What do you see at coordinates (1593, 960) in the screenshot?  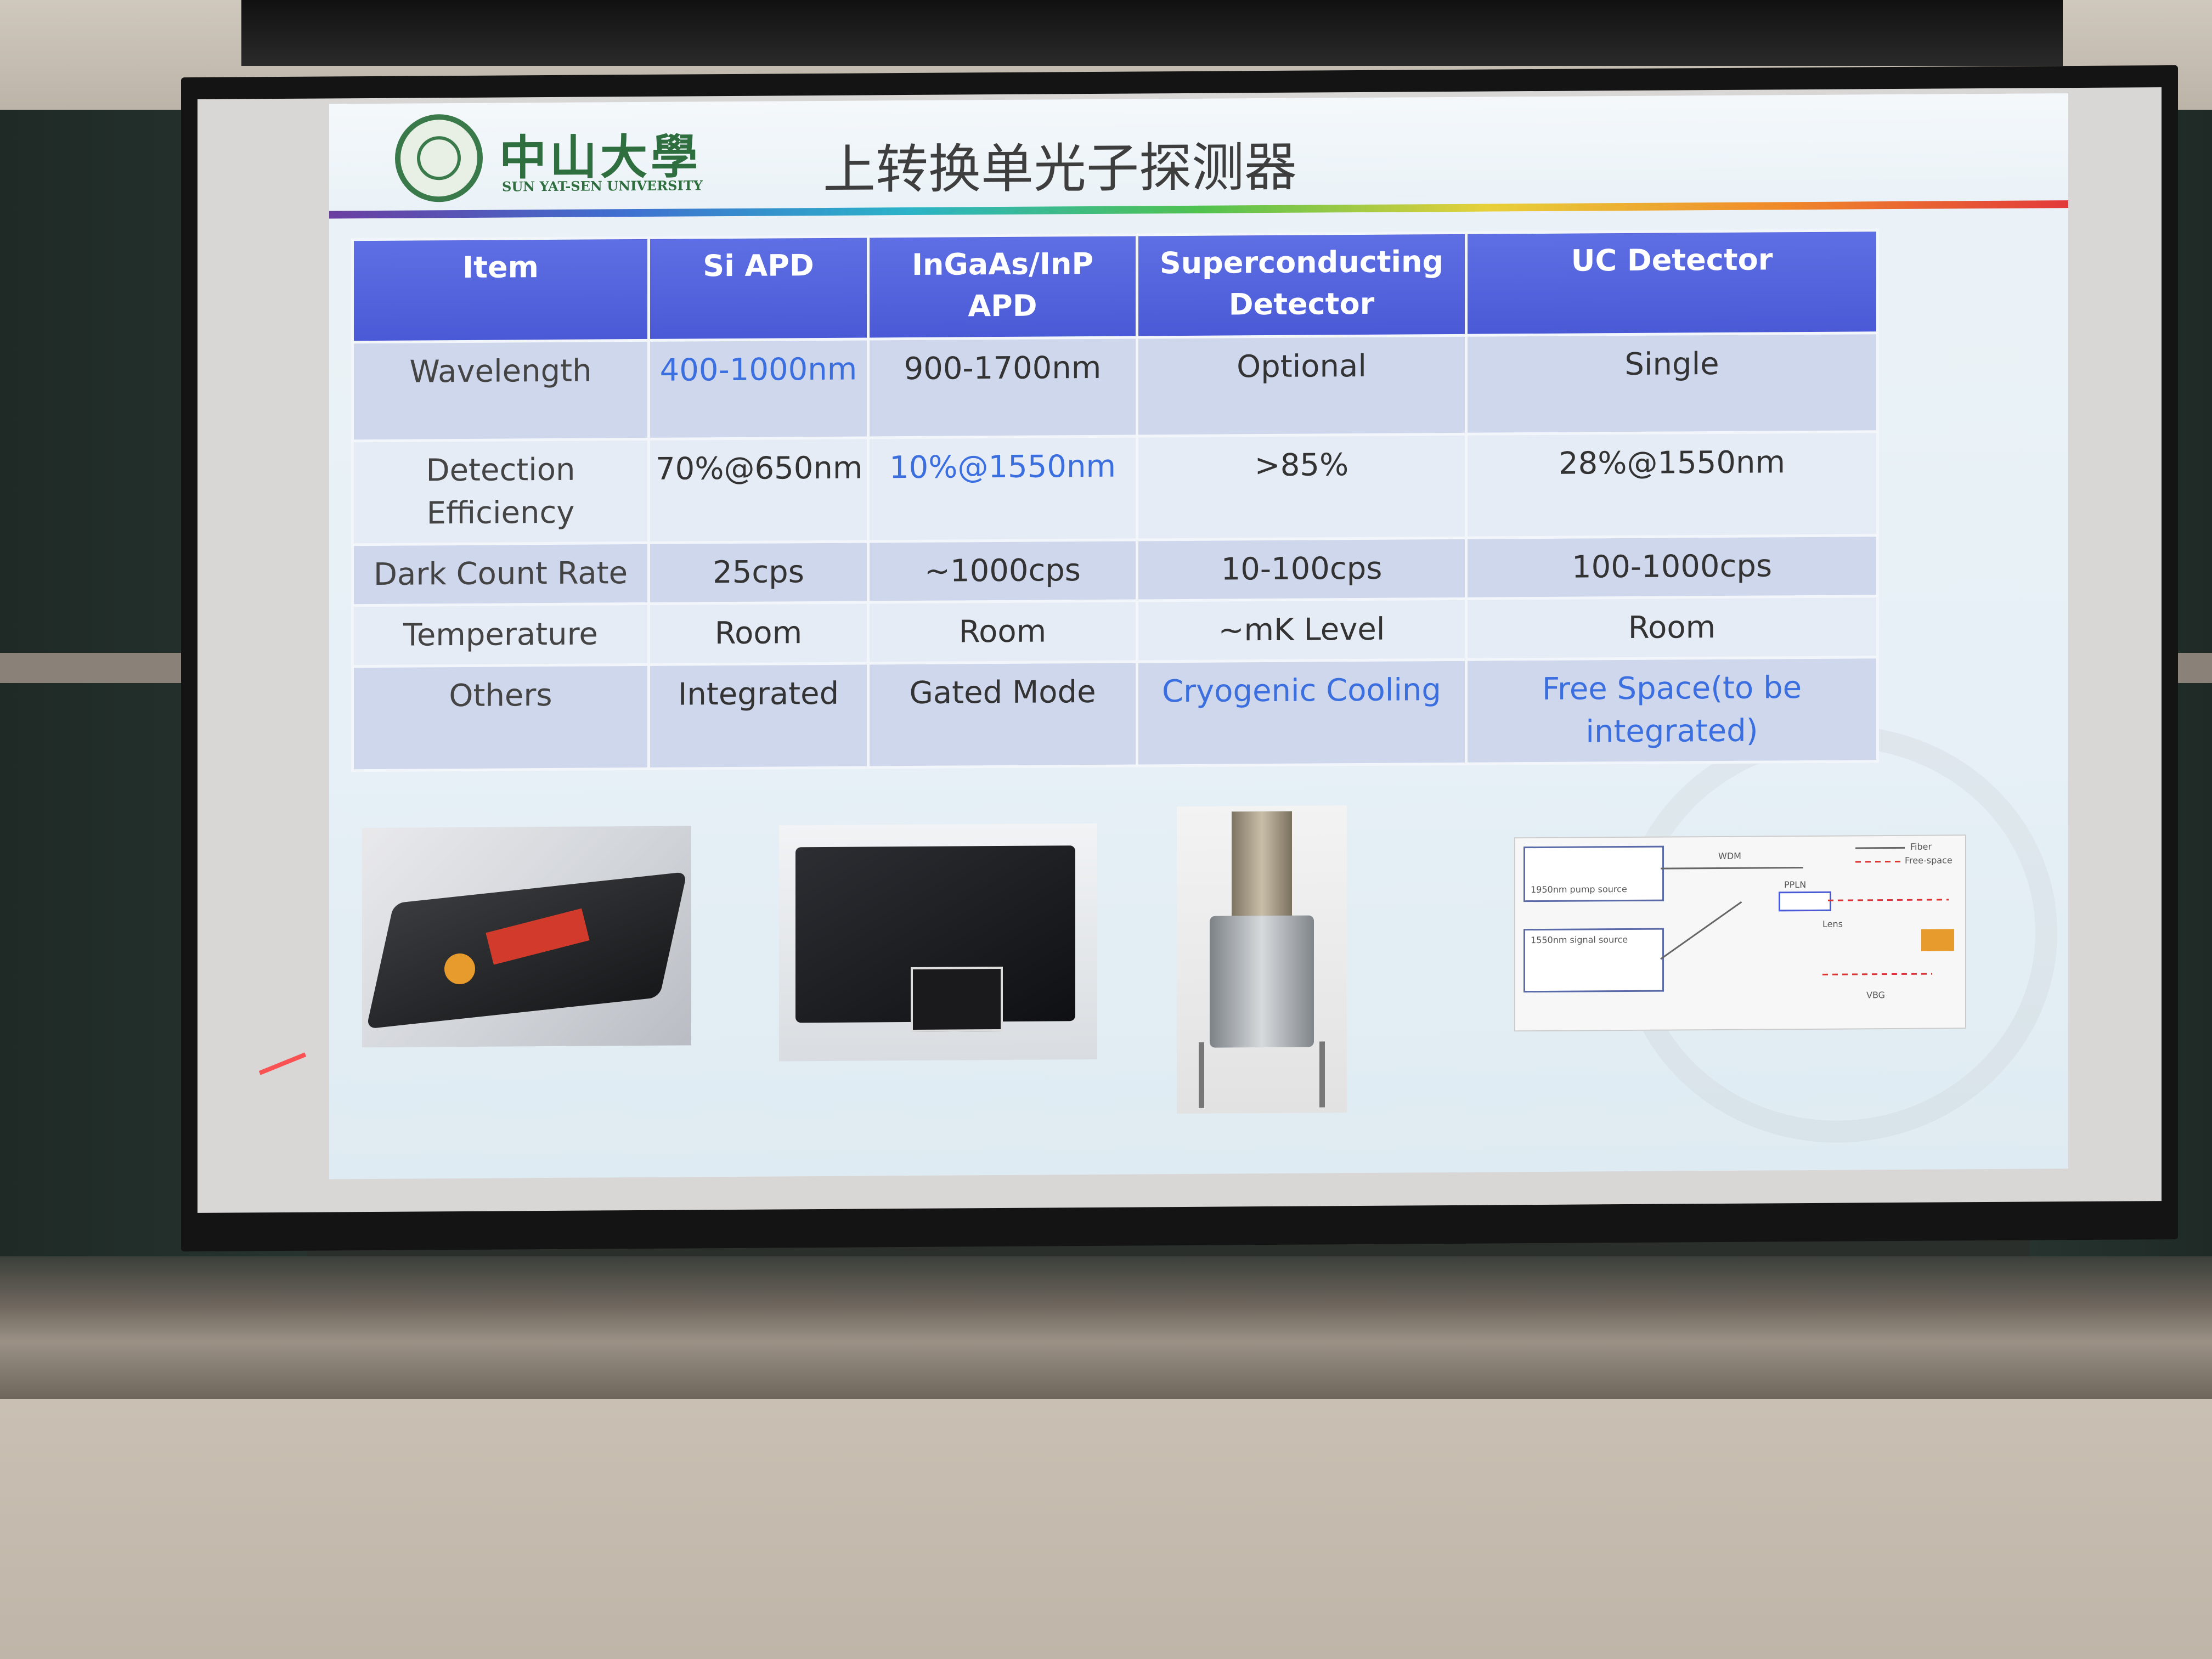 I see `signal-source-box: 1550nm signal source` at bounding box center [1593, 960].